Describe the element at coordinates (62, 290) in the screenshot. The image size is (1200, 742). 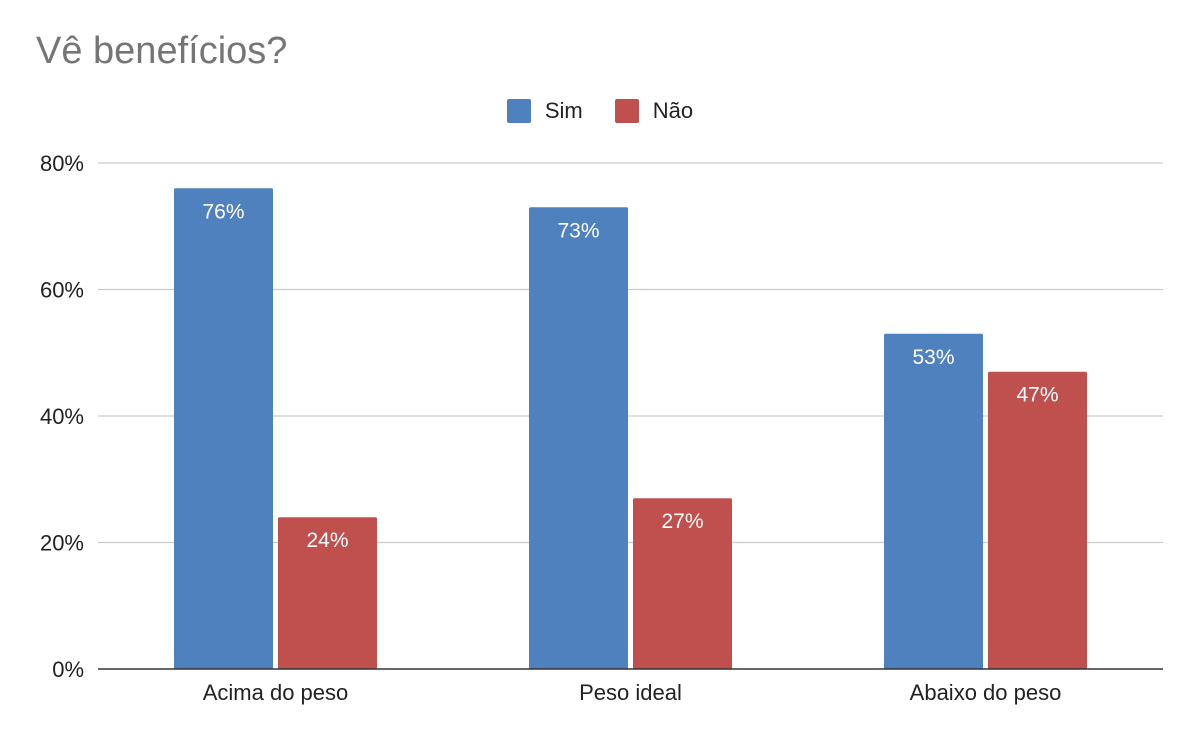
I see `y-tick-label-3: 60%` at that location.